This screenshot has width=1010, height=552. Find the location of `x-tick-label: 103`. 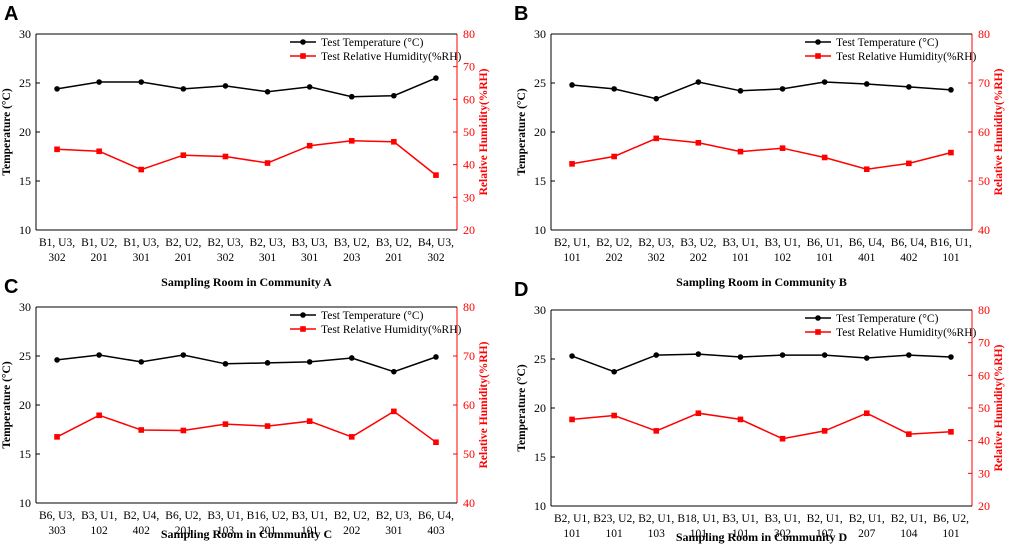

x-tick-label: 103 is located at coordinates (226, 531).